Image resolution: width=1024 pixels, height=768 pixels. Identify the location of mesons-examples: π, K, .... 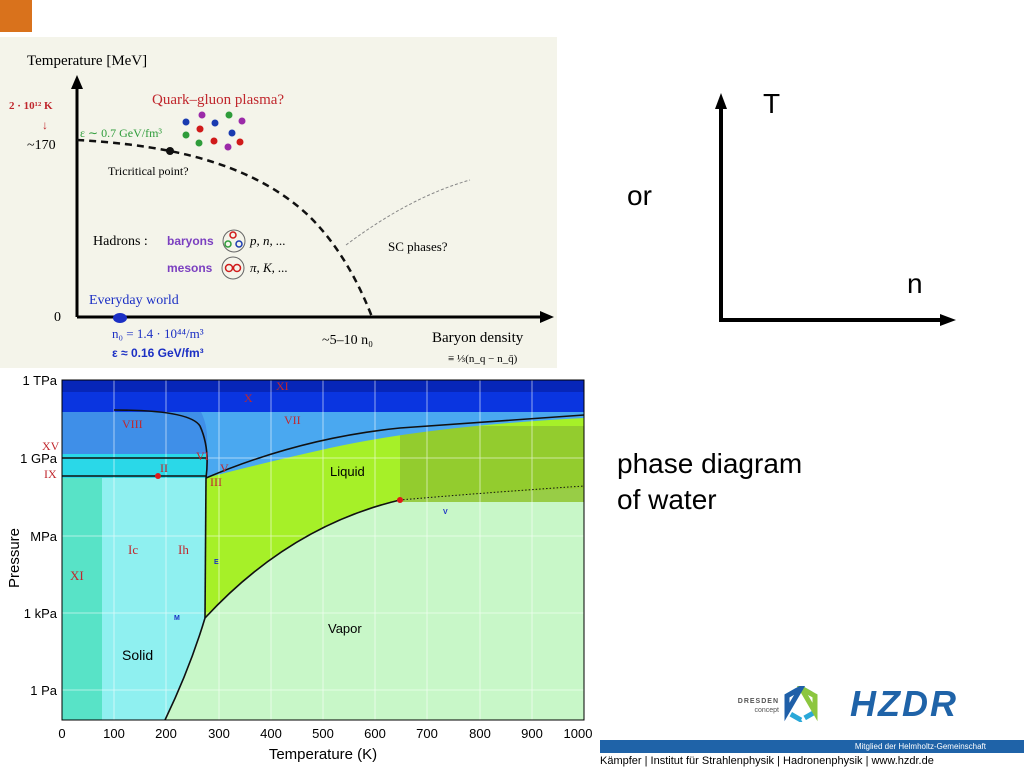
(269, 267).